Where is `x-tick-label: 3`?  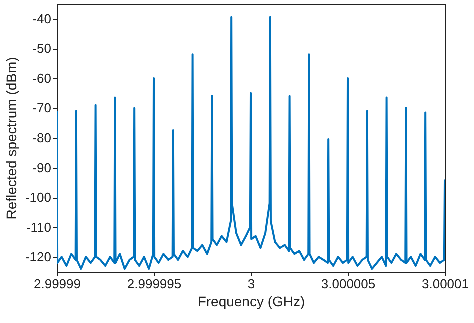 x-tick-label: 3 is located at coordinates (252, 284).